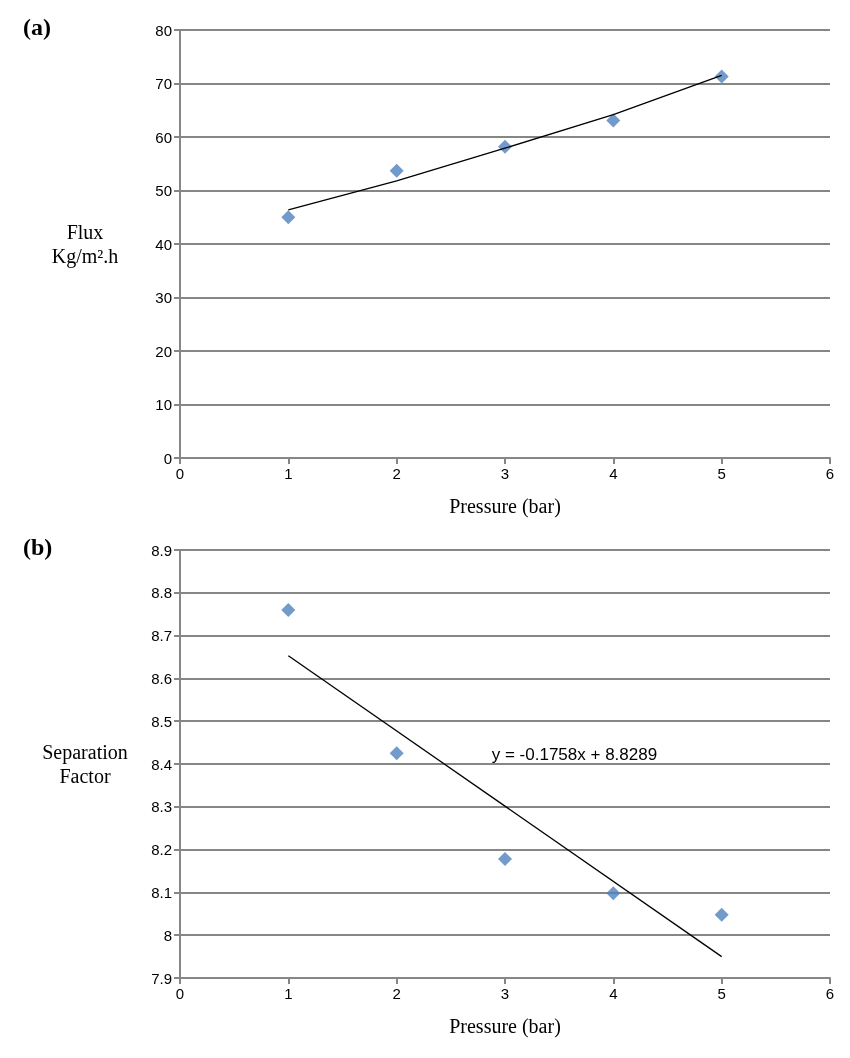 This screenshot has width=850, height=1058. What do you see at coordinates (163, 351) in the screenshot?
I see `y-tick-label: 20` at bounding box center [163, 351].